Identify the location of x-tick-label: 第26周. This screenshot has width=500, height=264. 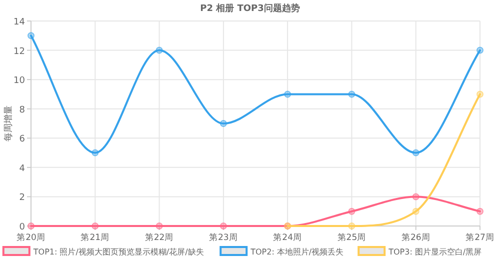
(415, 237).